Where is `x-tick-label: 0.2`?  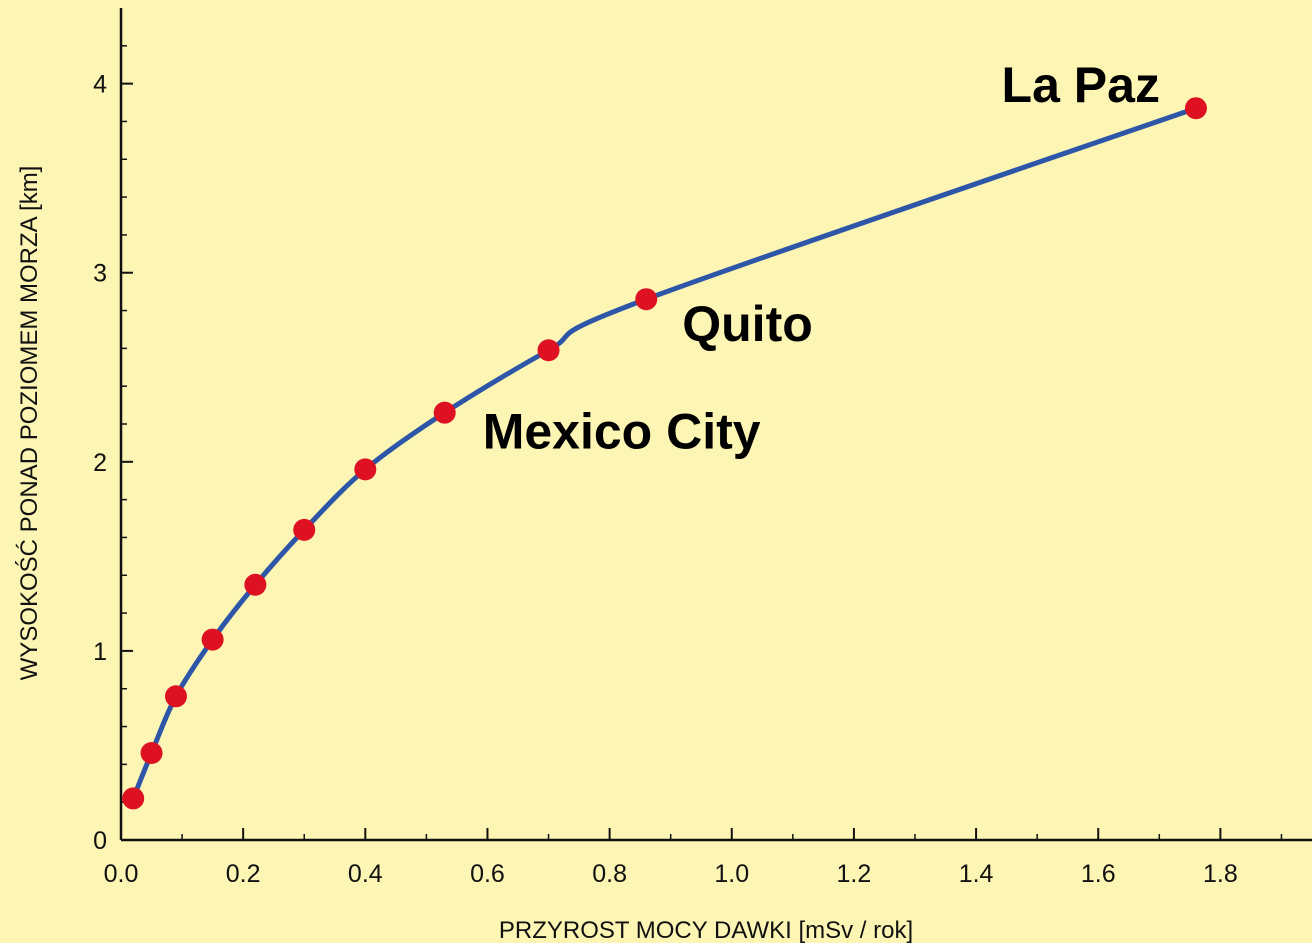 x-tick-label: 0.2 is located at coordinates (243, 874).